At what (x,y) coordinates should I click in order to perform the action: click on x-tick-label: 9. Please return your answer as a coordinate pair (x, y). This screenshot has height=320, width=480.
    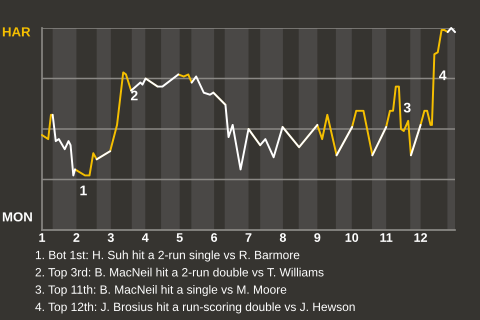
    Looking at the image, I should click on (317, 237).